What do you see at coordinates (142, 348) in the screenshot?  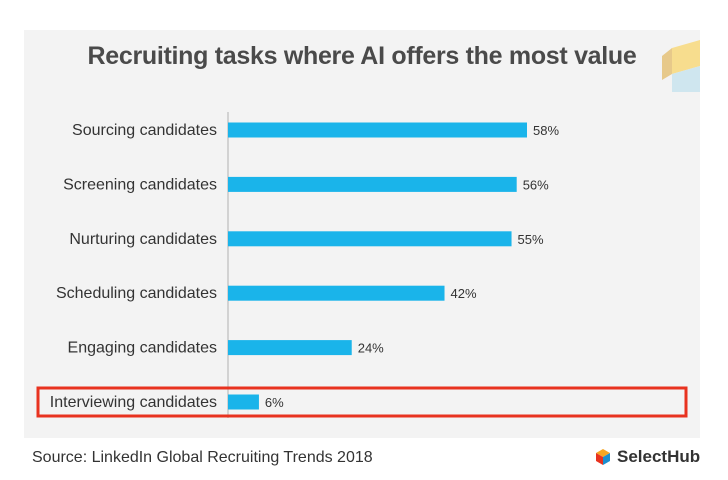 I see `category-label: Engaging candidates` at bounding box center [142, 348].